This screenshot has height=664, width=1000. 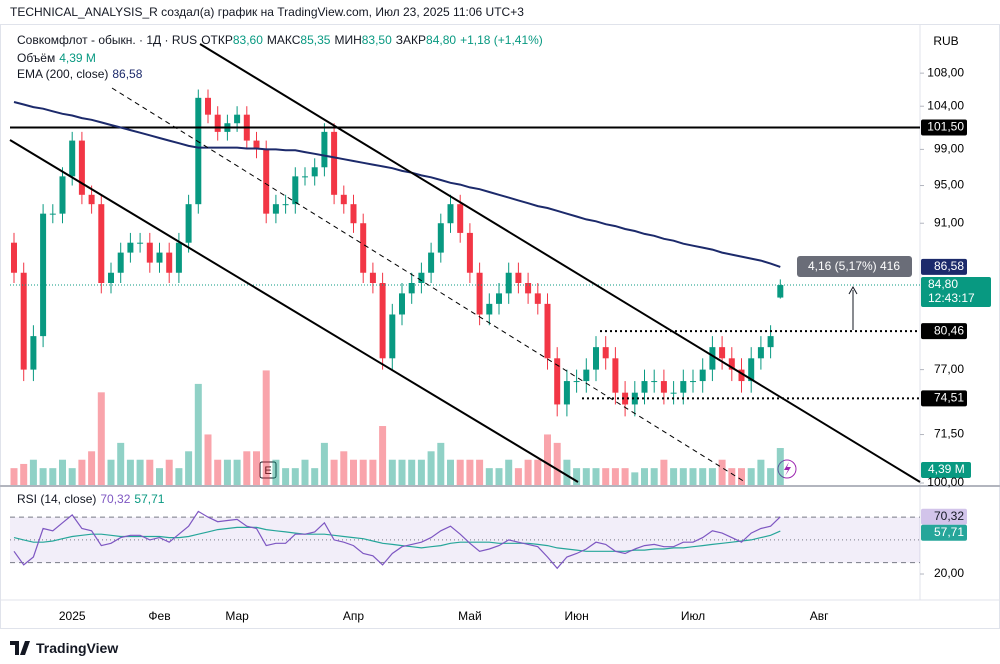 I want to click on ohlc-name: ЗАКР, so click(x=411, y=40).